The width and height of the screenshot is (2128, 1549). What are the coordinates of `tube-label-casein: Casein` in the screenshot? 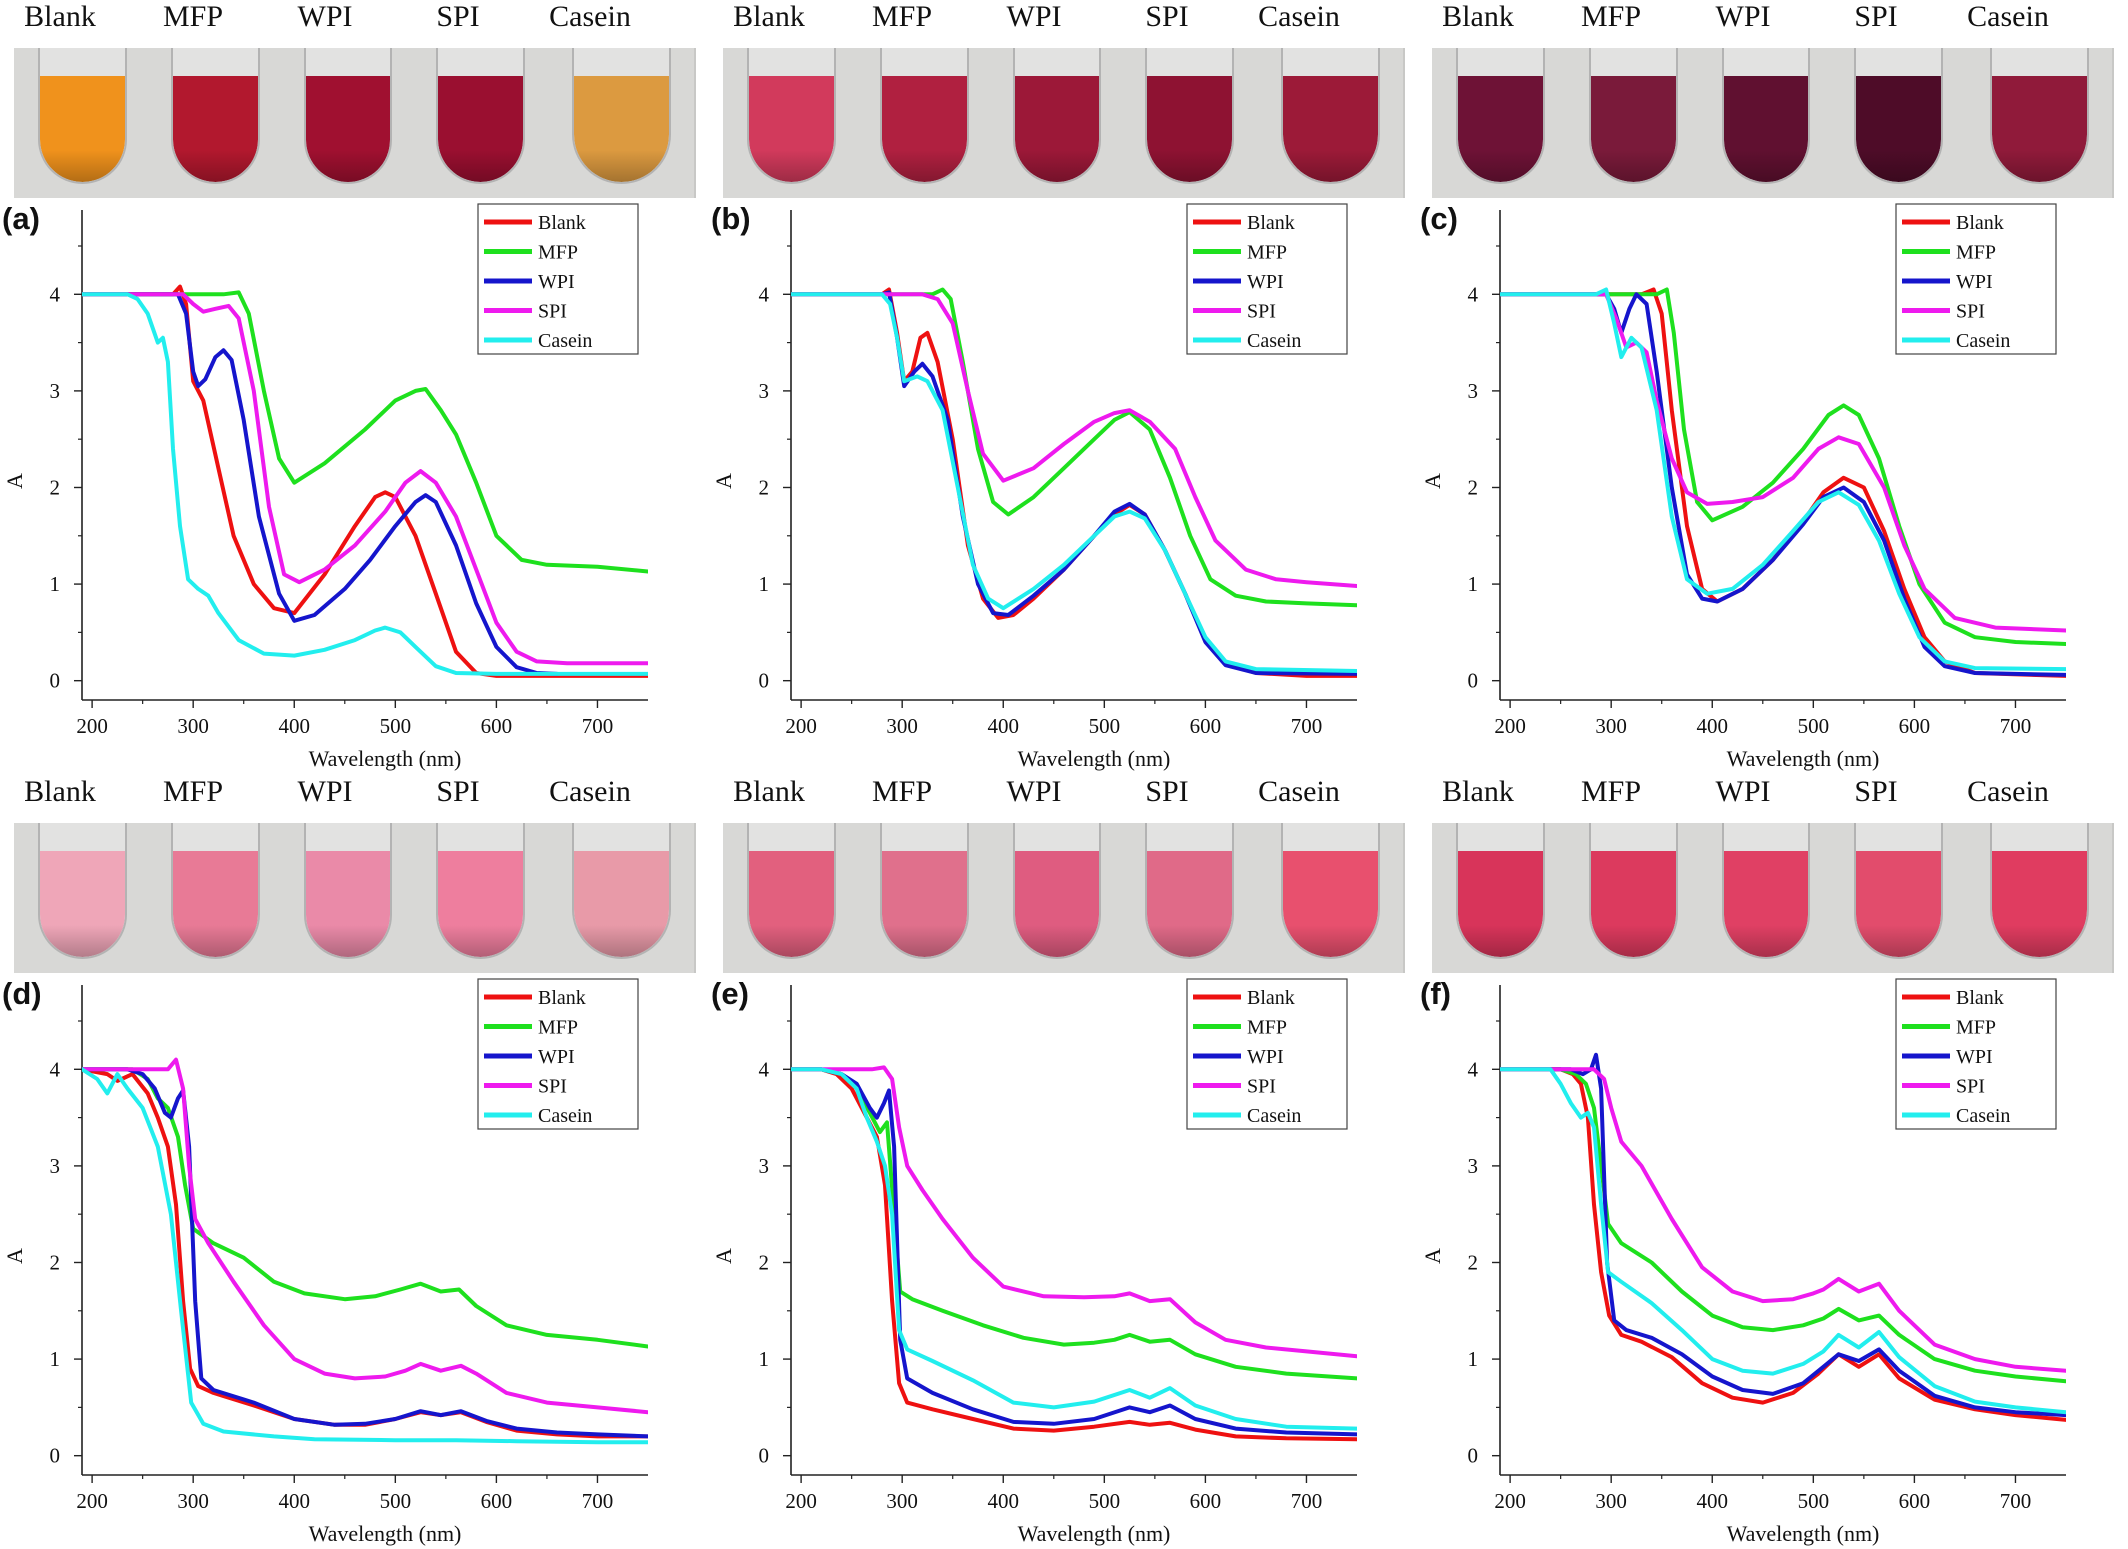 It's located at (590, 791).